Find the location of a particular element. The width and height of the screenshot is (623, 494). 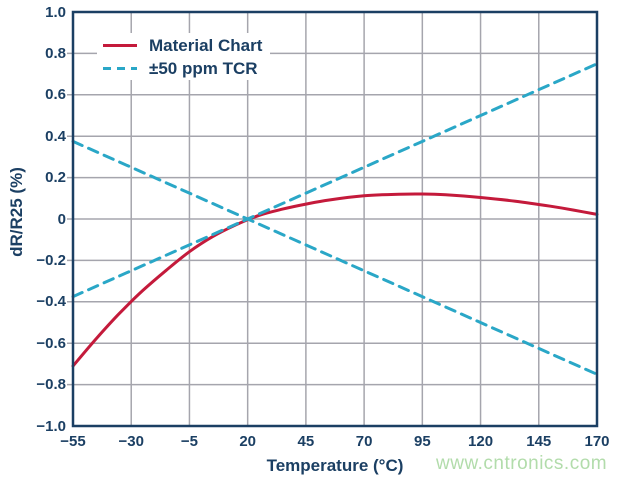

legend-dashed-line-swatch is located at coordinates (120, 68).